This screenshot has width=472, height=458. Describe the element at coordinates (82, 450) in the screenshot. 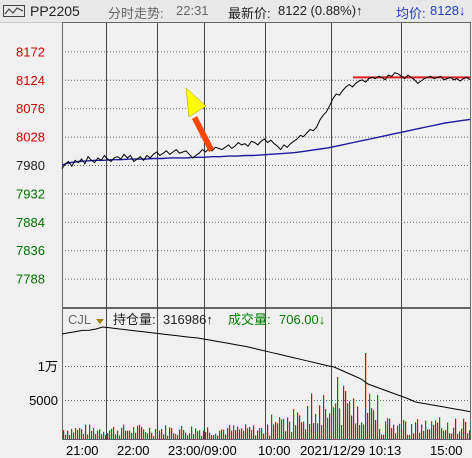

I see `time-tick-2100: 21:00` at that location.